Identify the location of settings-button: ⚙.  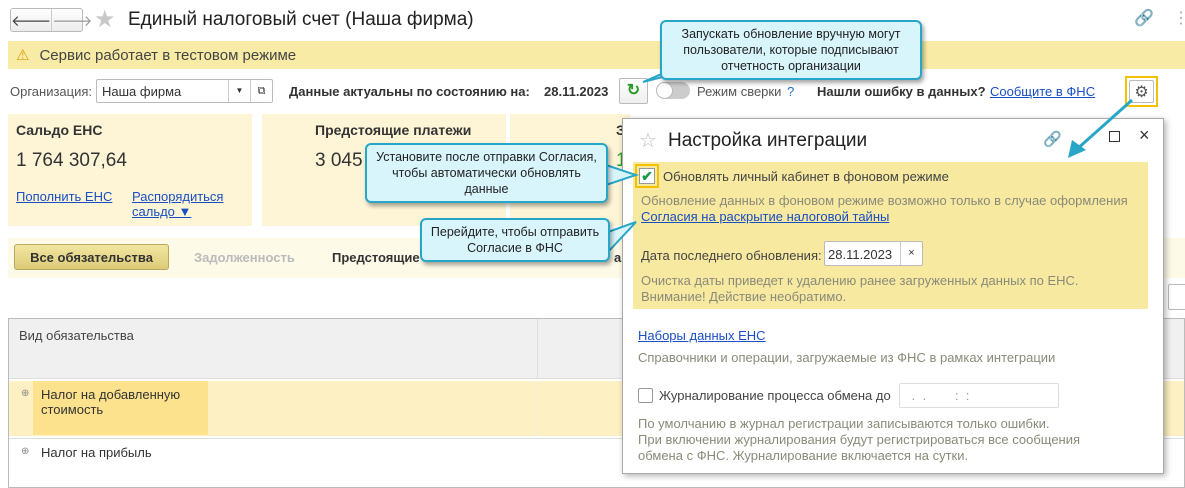
(1141, 91).